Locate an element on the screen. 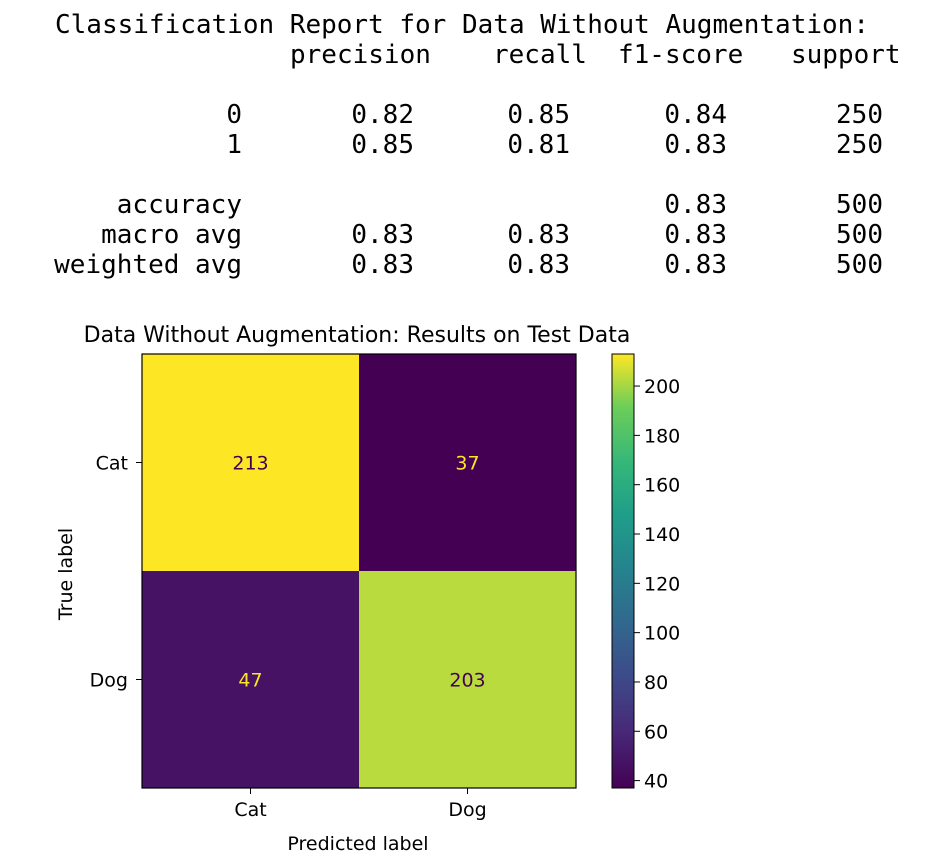  colorbar-tick-label: 80 is located at coordinates (656, 683).